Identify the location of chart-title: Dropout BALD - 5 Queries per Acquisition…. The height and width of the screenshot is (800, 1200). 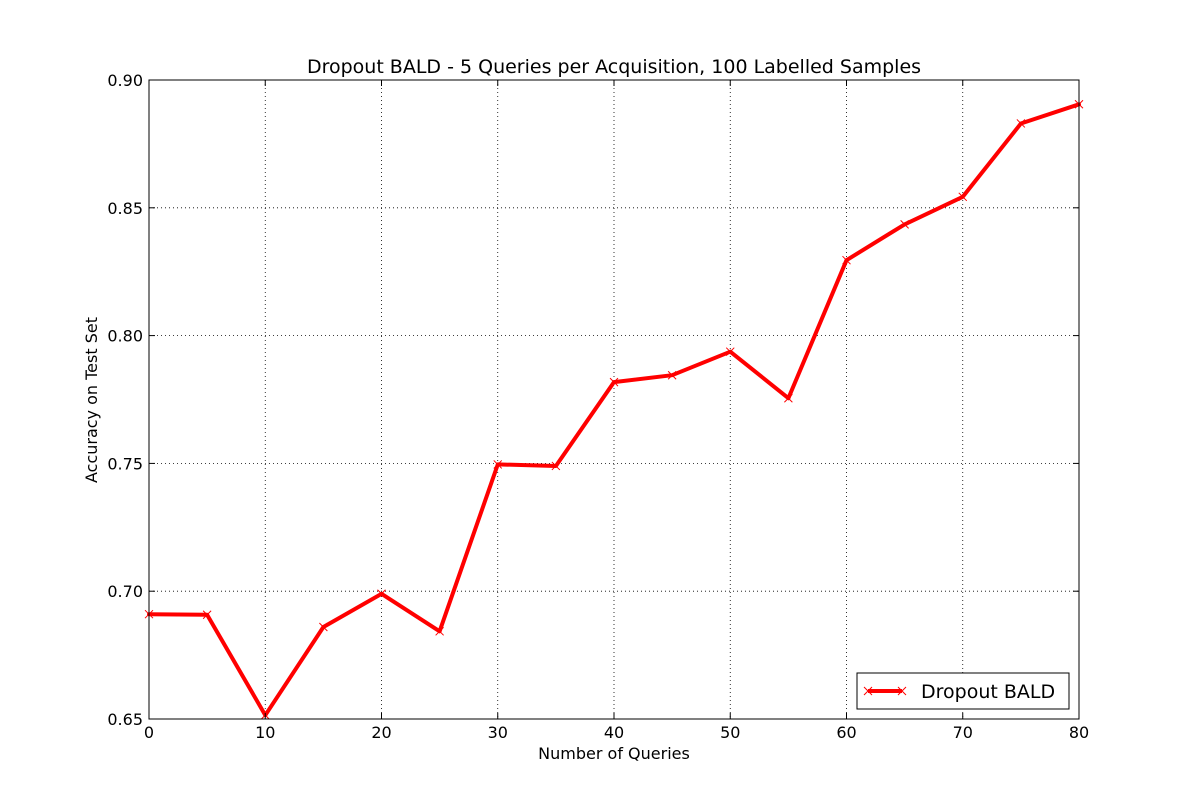
(614, 67).